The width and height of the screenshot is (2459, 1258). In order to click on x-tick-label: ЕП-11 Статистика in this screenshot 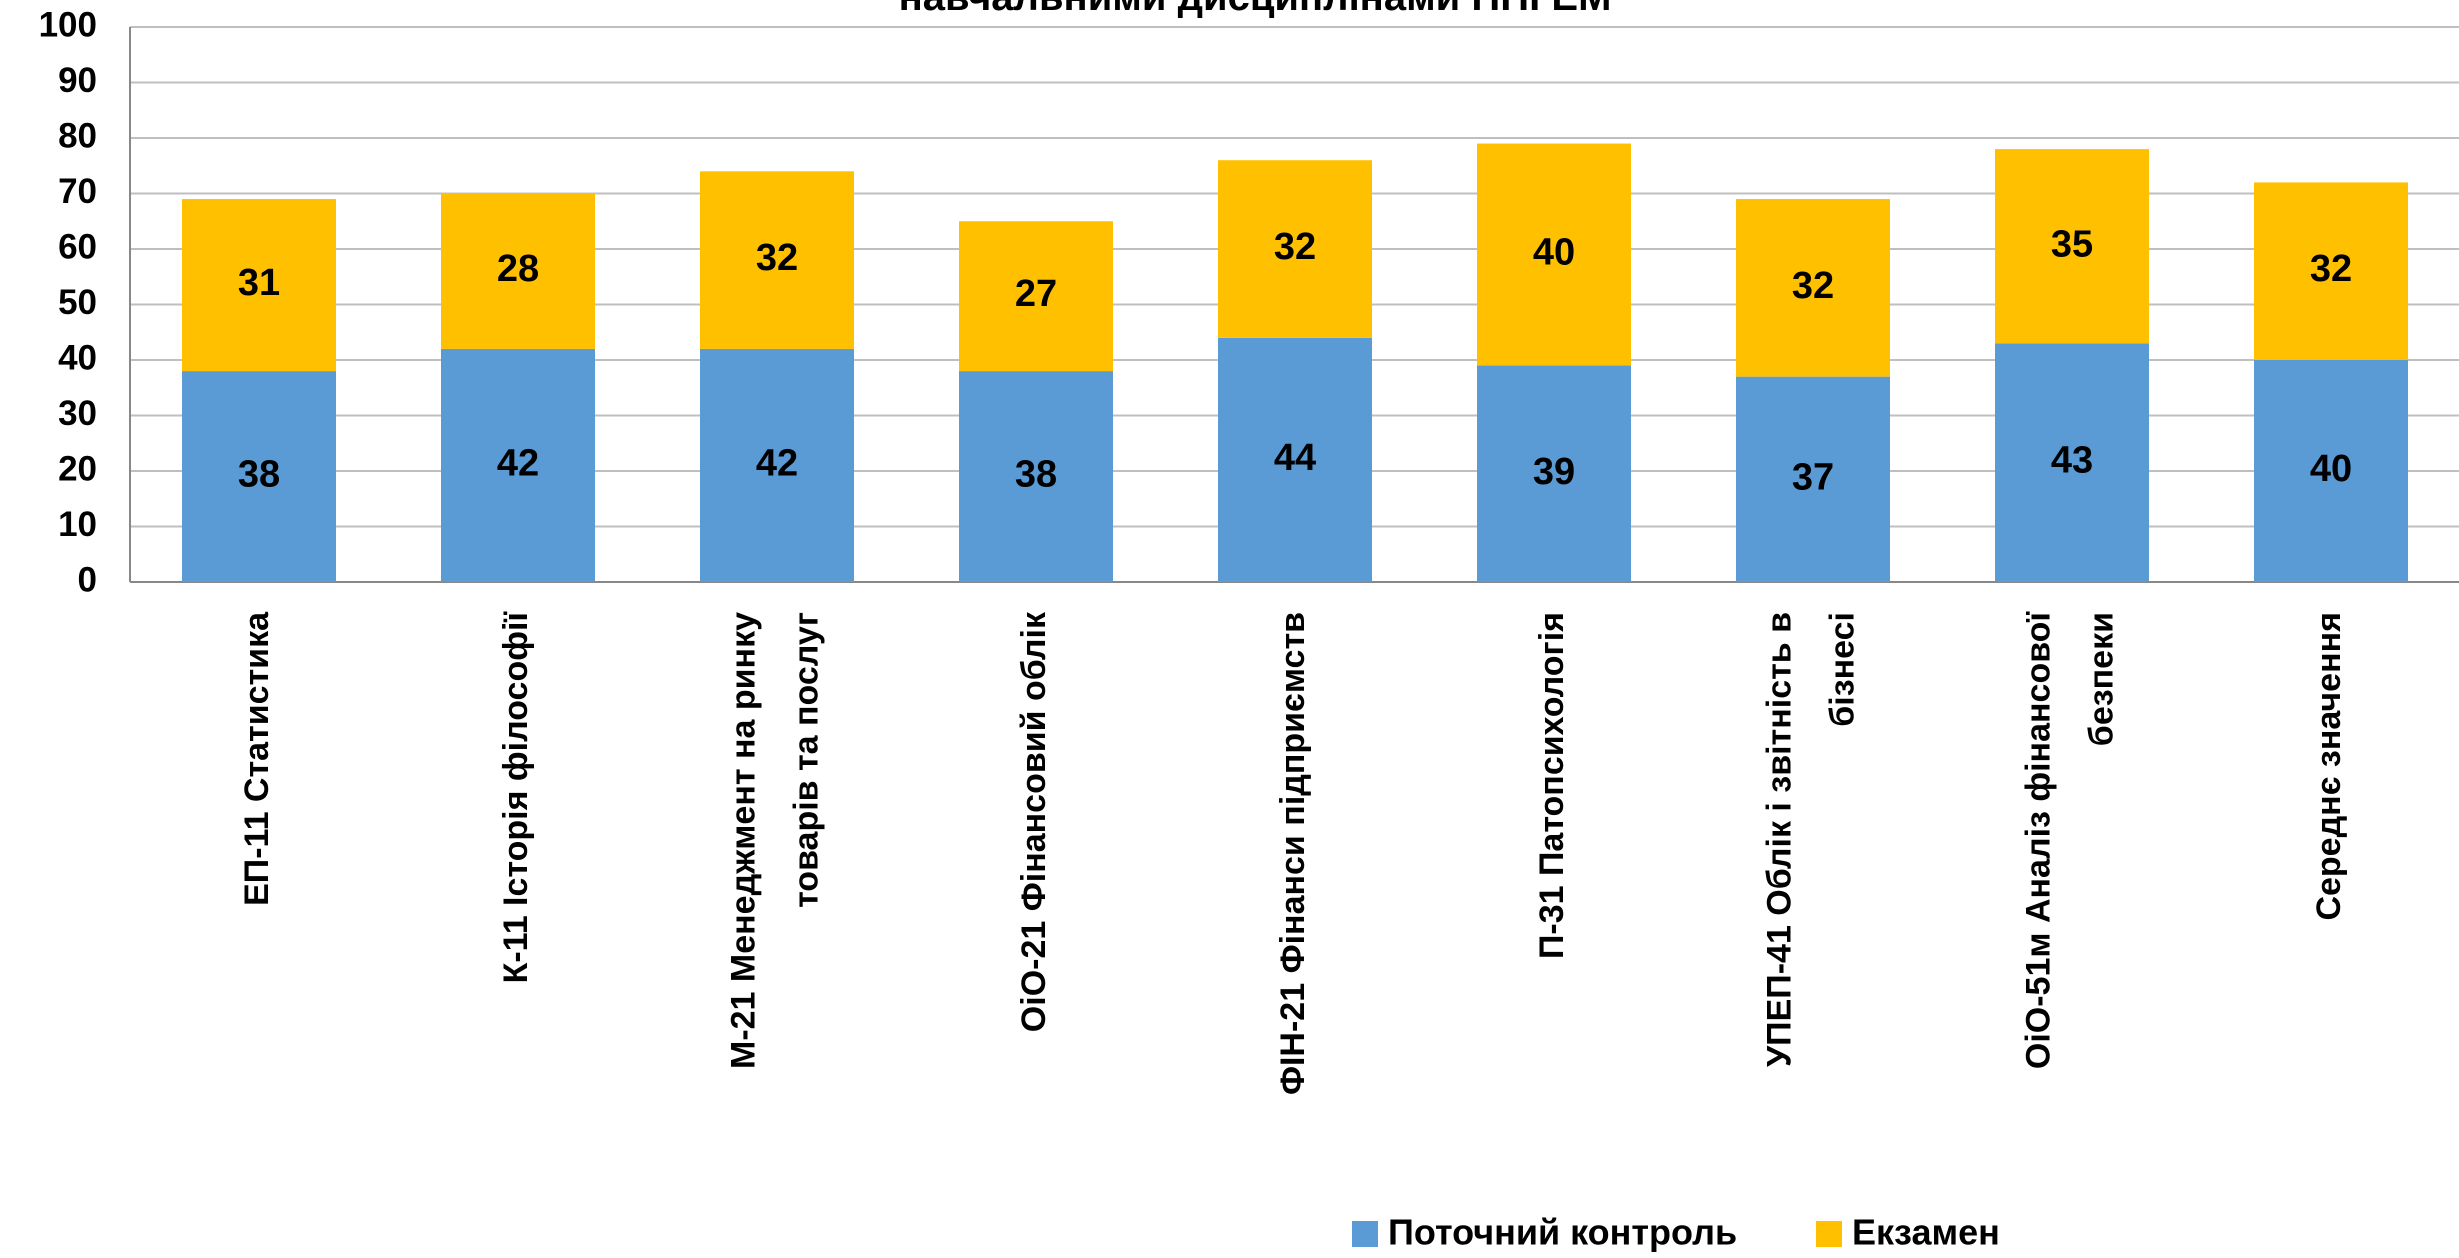, I will do `click(257, 758)`.